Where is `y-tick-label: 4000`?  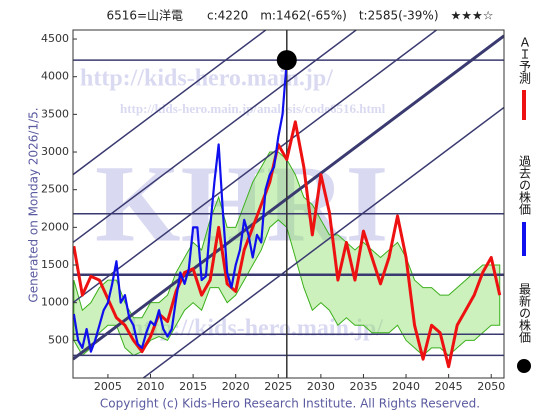
y-tick-label: 4000 is located at coordinates (55, 76).